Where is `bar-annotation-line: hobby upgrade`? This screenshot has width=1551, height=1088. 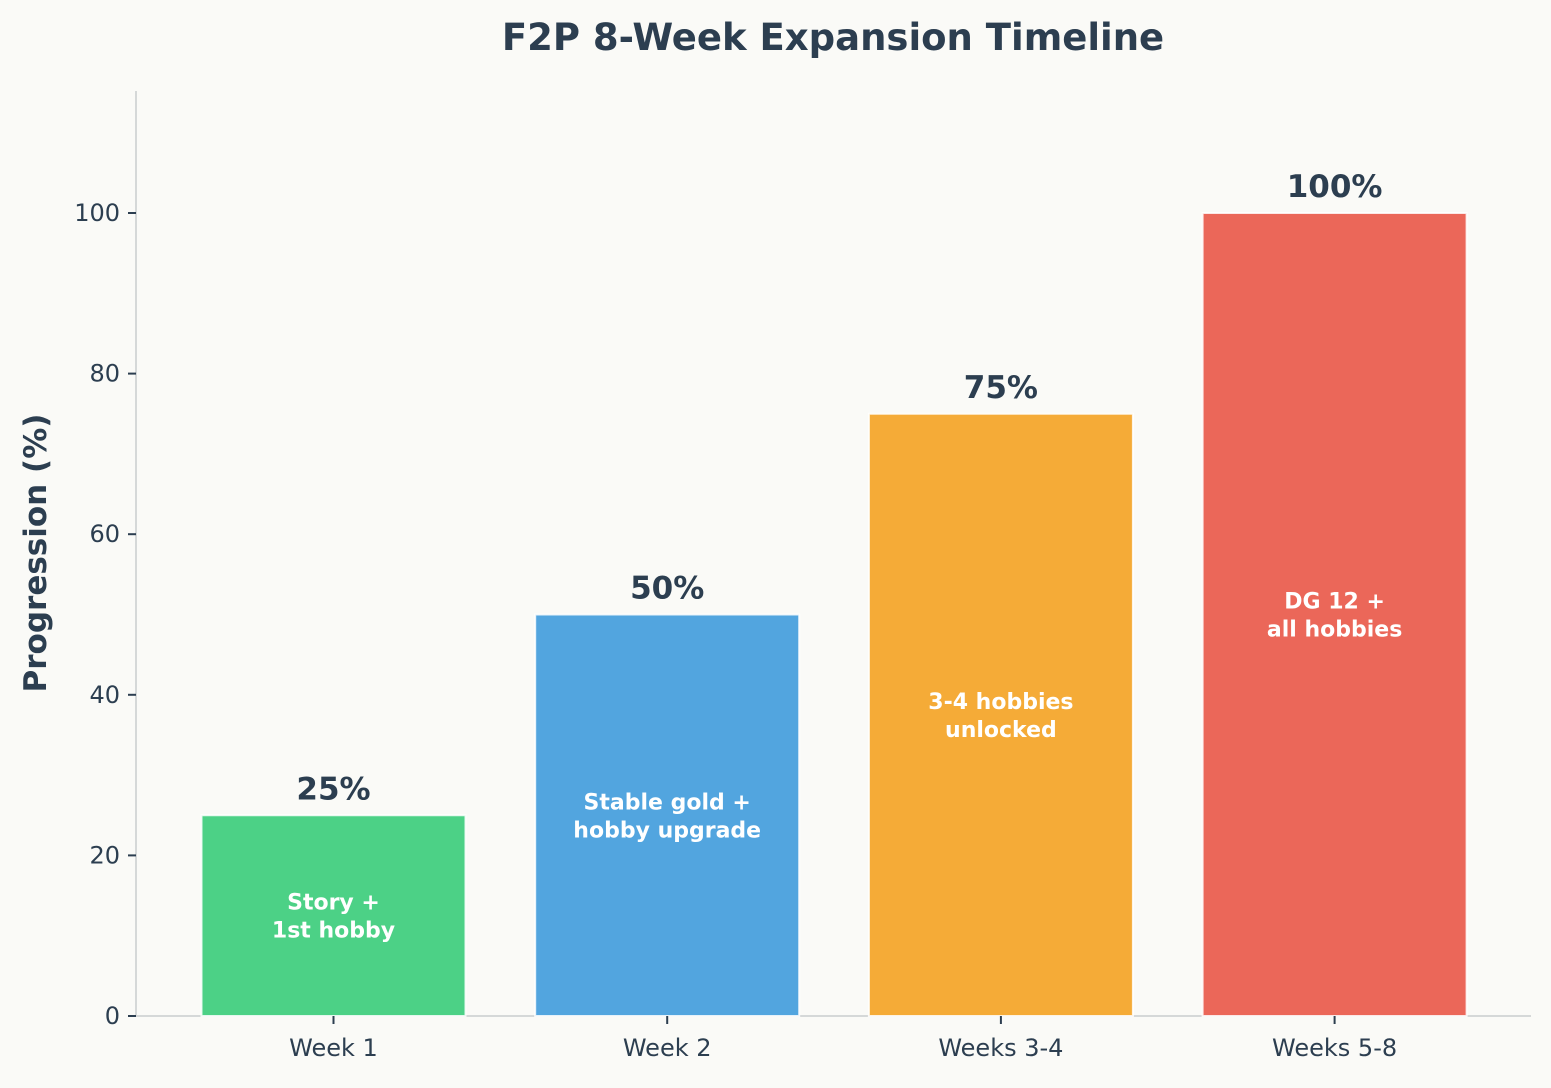 bar-annotation-line: hobby upgrade is located at coordinates (667, 830).